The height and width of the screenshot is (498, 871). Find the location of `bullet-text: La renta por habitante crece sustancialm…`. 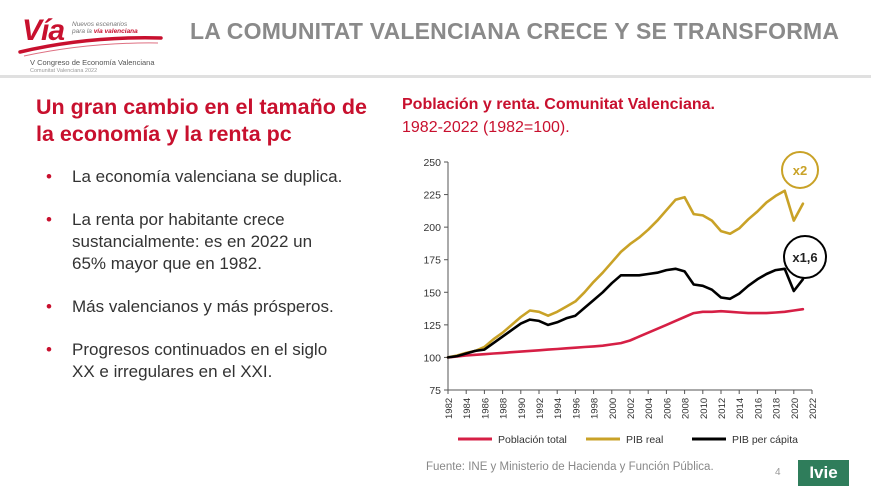

bullet-text: La renta por habitante crece sustancialm… is located at coordinates (192, 241).